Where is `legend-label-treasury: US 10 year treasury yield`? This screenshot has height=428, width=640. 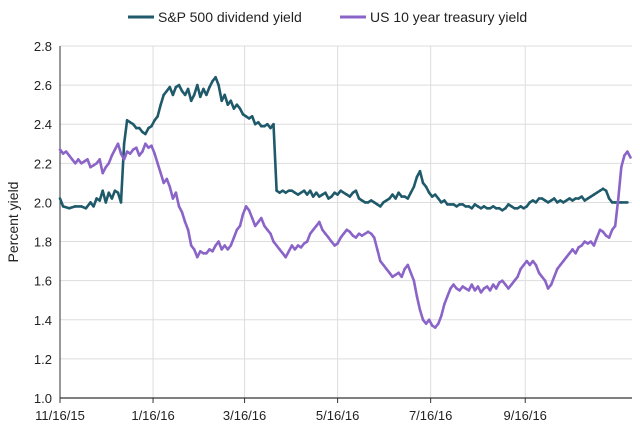 legend-label-treasury: US 10 year treasury yield is located at coordinates (448, 17).